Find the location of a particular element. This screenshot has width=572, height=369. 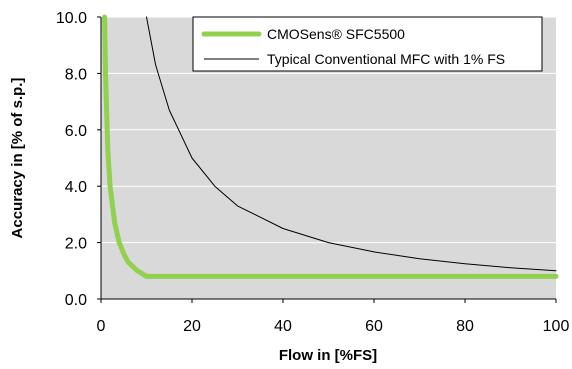

x-tick-label: 0 is located at coordinates (101, 326).